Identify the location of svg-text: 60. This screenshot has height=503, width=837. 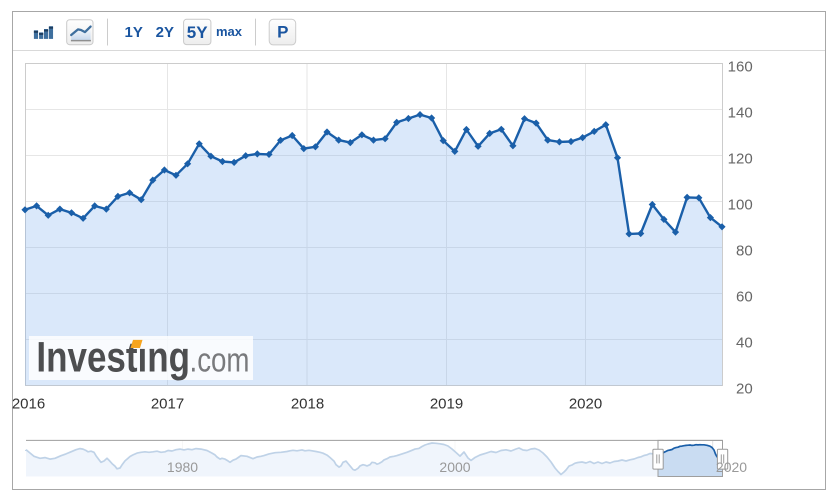
(744, 297).